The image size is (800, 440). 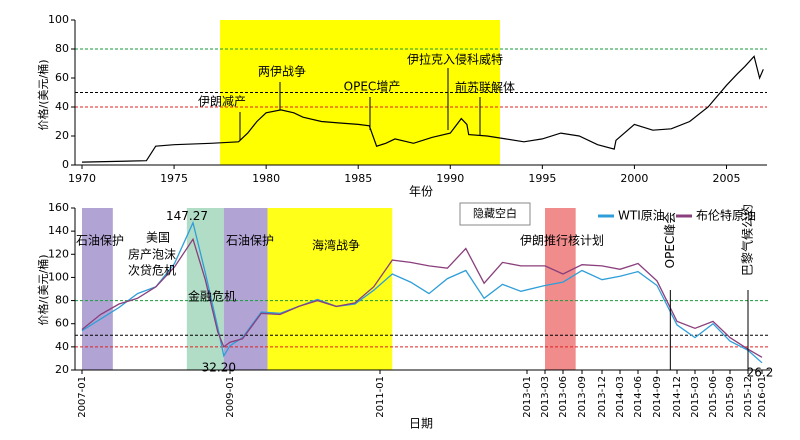 I want to click on x-tick-label: 1995, so click(x=542, y=178).